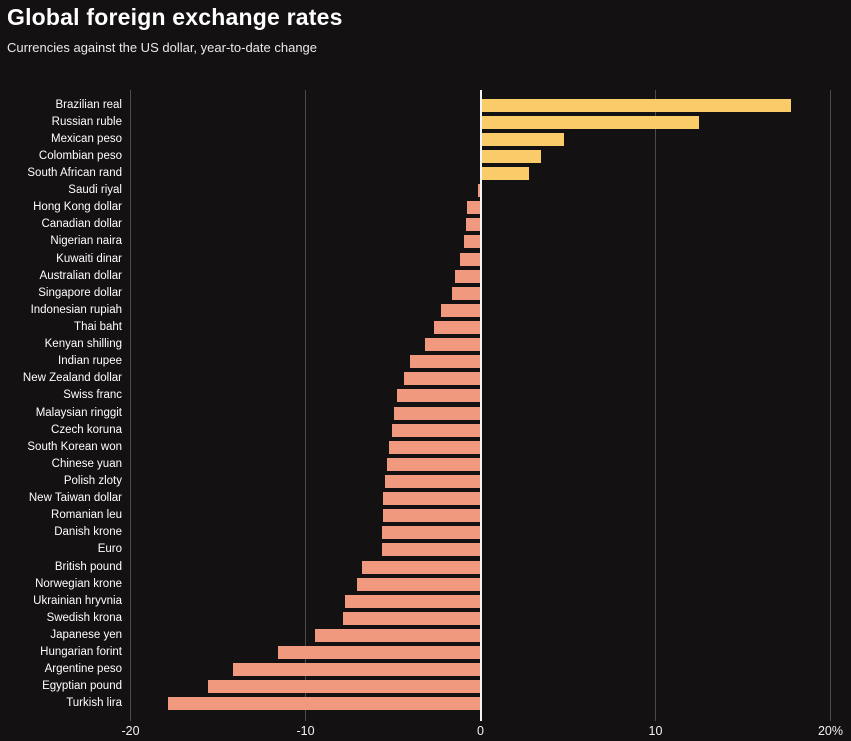  What do you see at coordinates (92, 395) in the screenshot?
I see `category-label: Swiss franc` at bounding box center [92, 395].